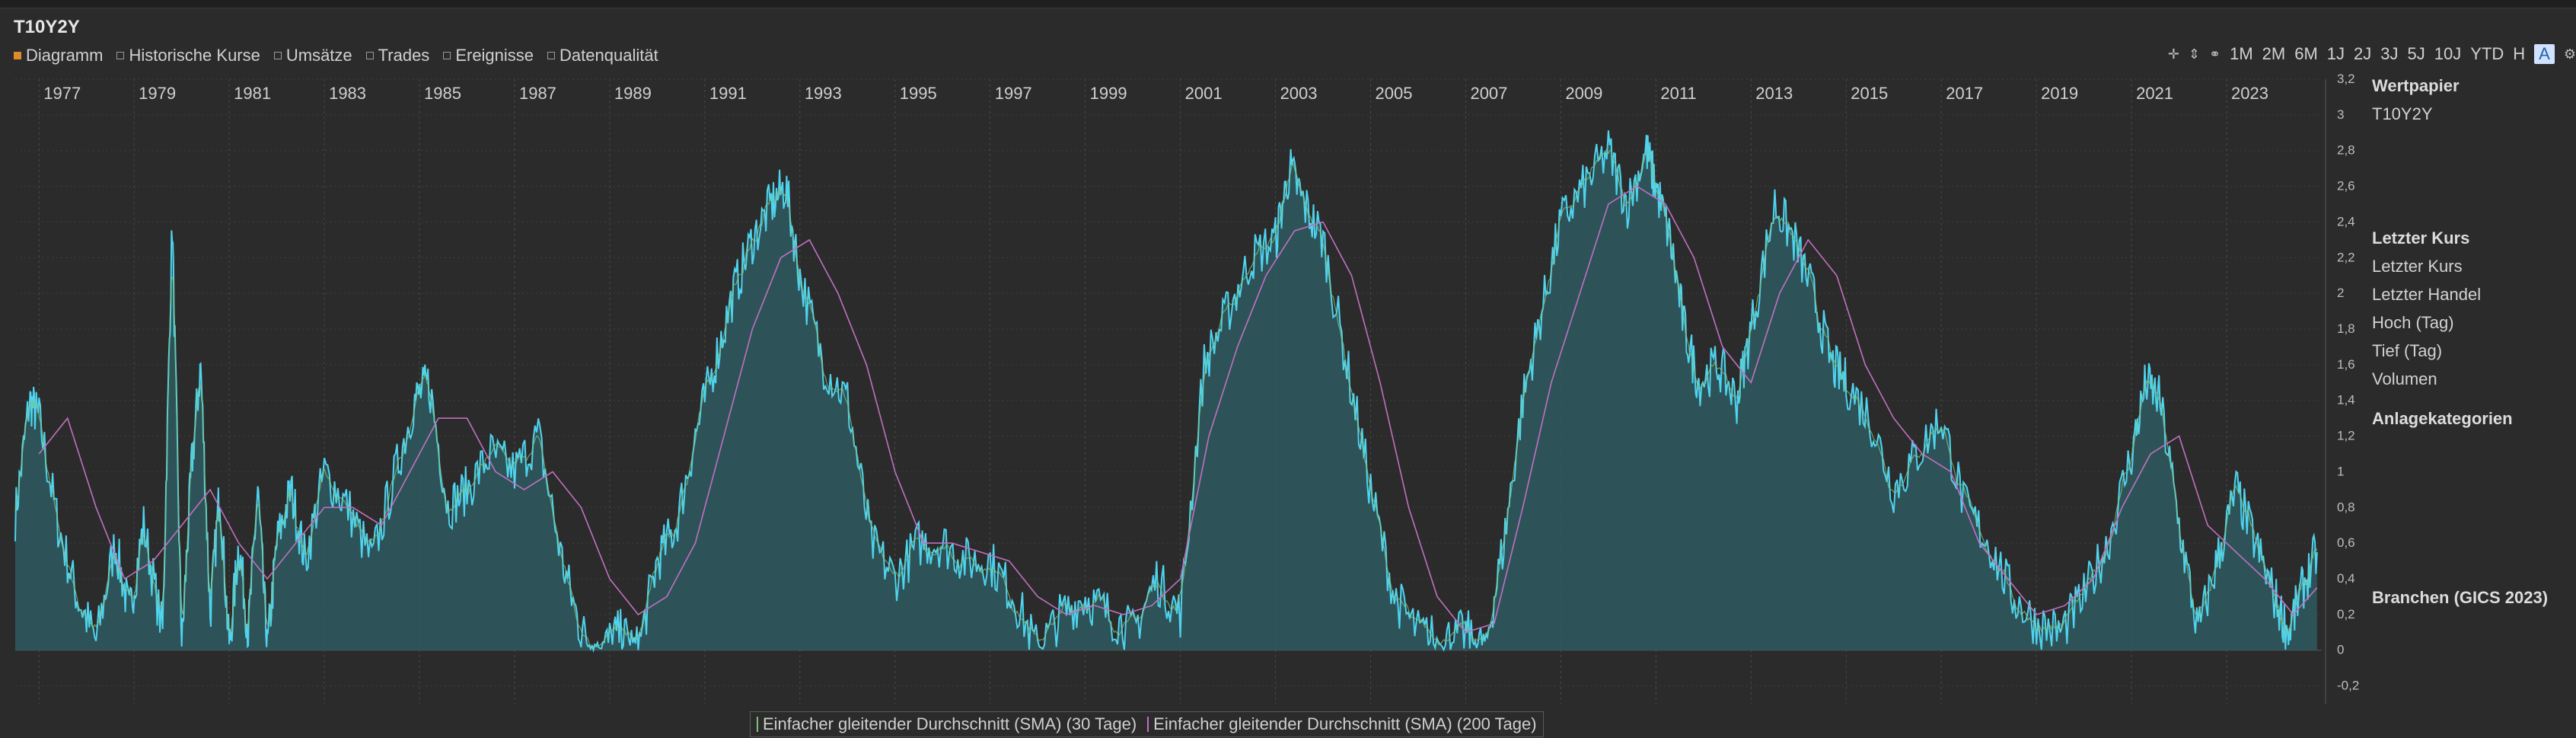 The image size is (2576, 738). I want to click on info-row-tief: Tief (Tag), so click(2407, 350).